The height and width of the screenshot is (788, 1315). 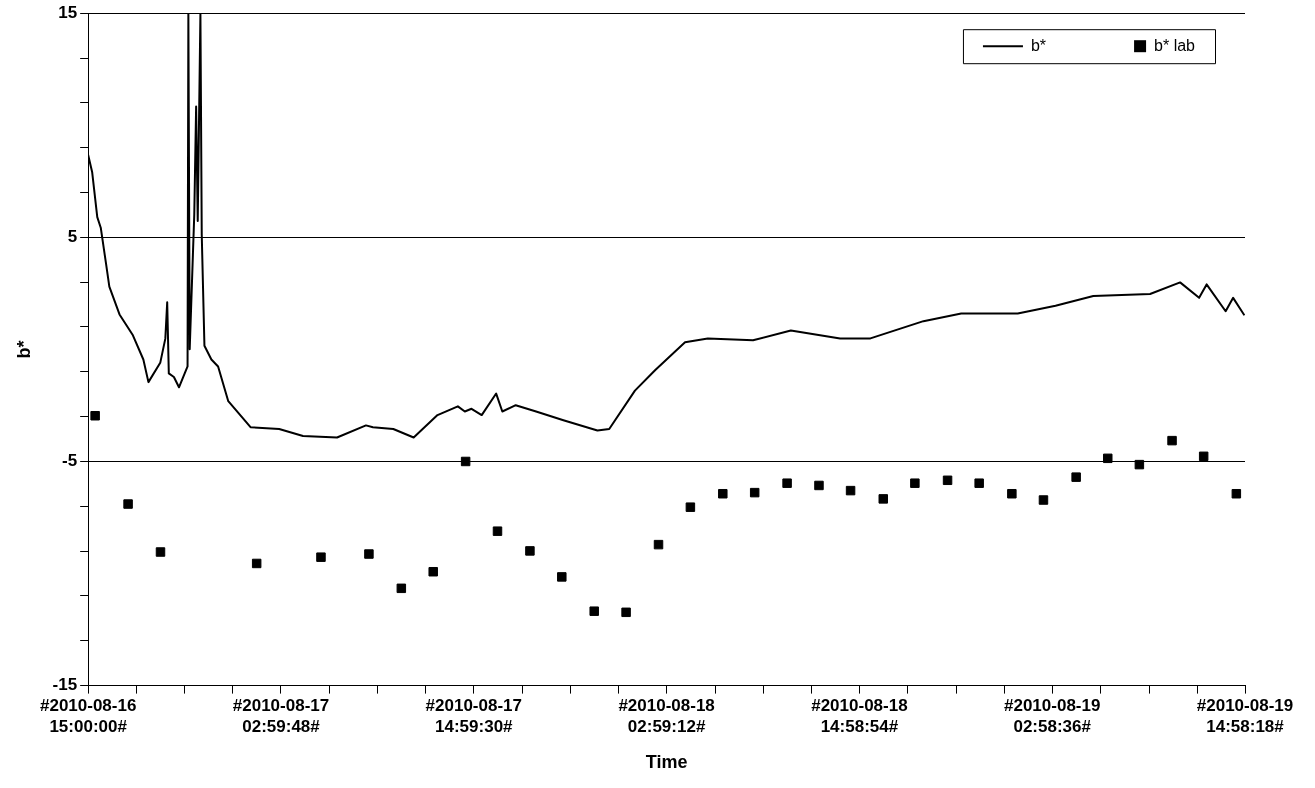 I want to click on x-tick-label: #2010-08-17 14:59:30#, so click(x=474, y=716).